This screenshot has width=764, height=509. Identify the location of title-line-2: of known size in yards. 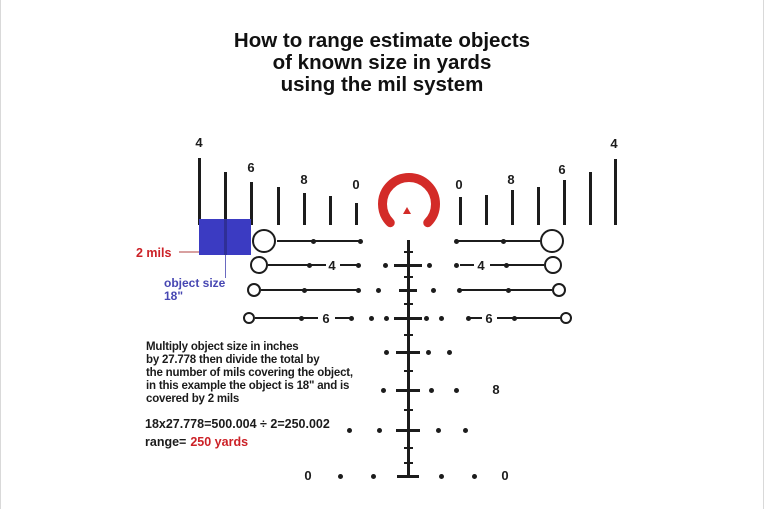
(382, 62).